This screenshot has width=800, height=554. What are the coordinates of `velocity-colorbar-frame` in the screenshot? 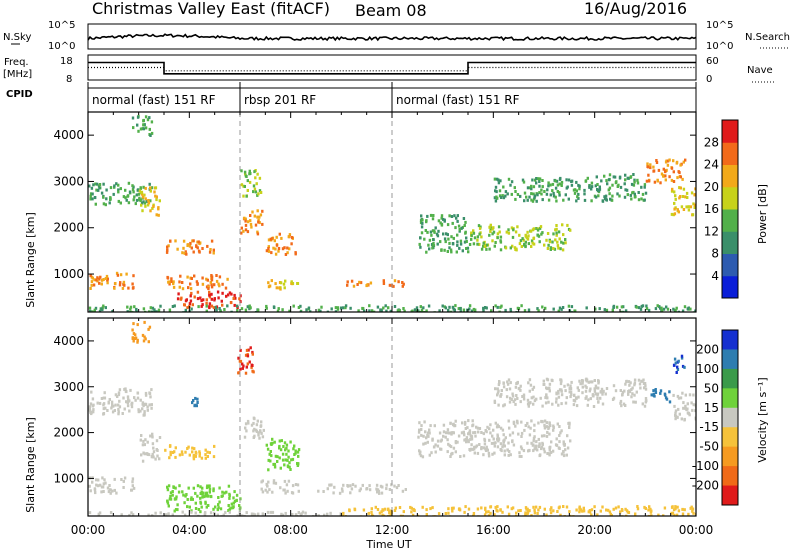 It's located at (730, 417).